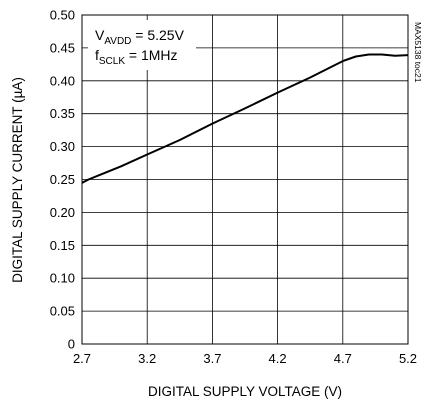  Describe the element at coordinates (117, 41) in the screenshot. I see `annotation-vavdd-sub: AVDD` at that location.